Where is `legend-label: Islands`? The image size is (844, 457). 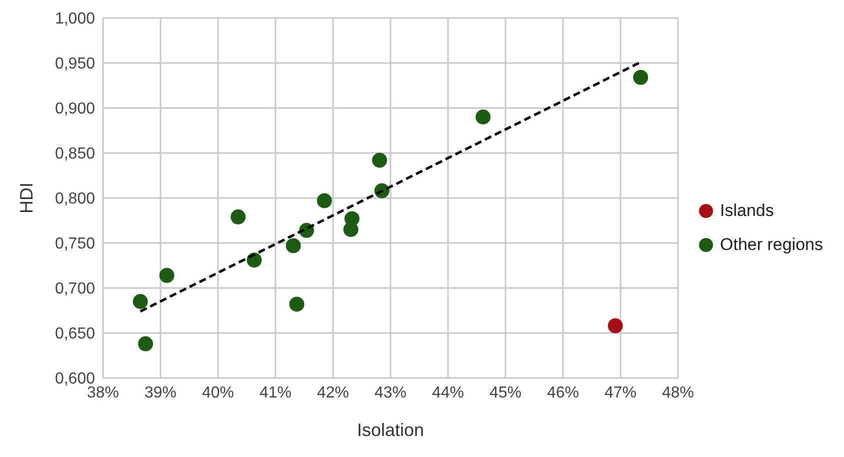
legend-label: Islands is located at coordinates (747, 211).